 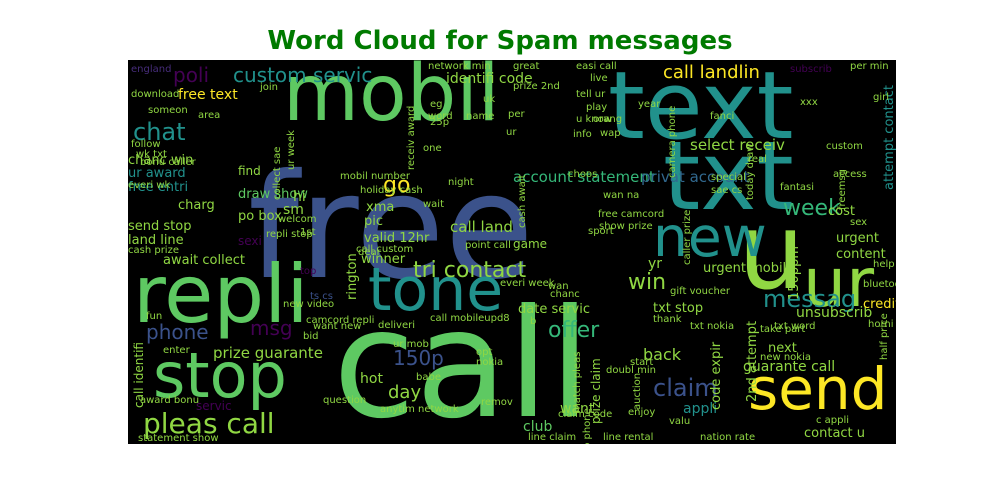 What do you see at coordinates (176, 350) in the screenshot?
I see `word-cloud-term: enter` at bounding box center [176, 350].